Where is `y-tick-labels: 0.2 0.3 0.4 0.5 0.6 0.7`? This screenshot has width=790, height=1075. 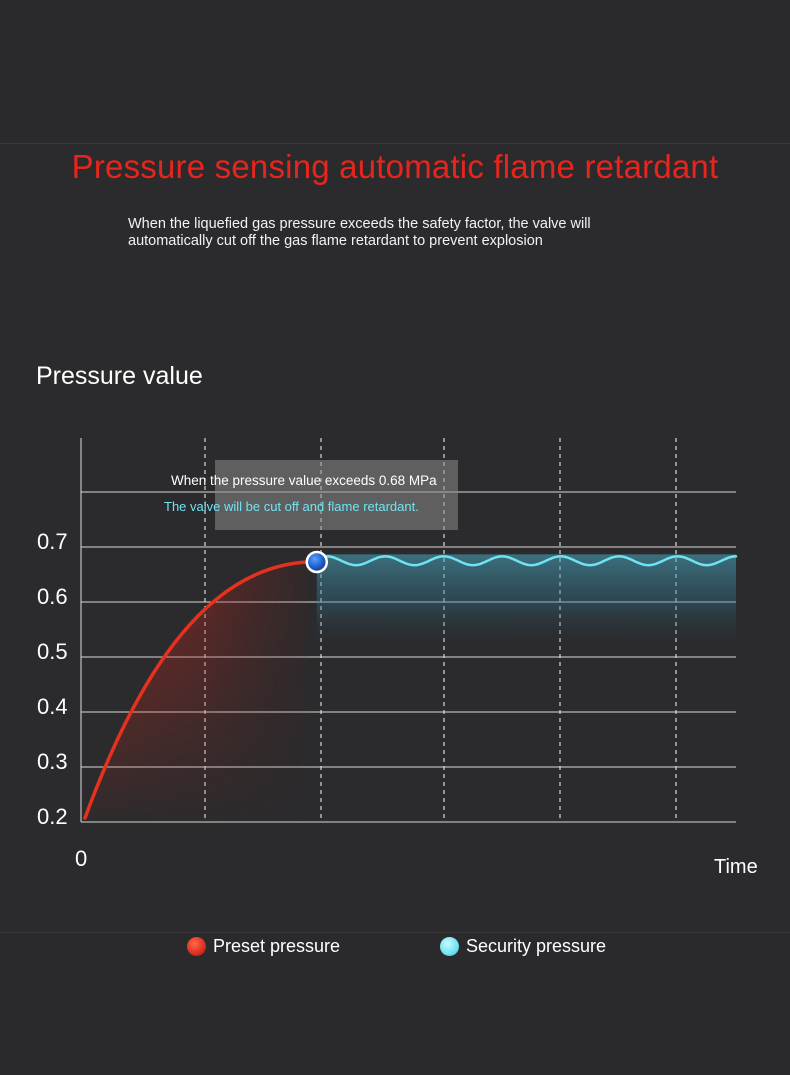 y-tick-labels: 0.2 0.3 0.4 0.5 0.6 0.7 is located at coordinates (52, 679).